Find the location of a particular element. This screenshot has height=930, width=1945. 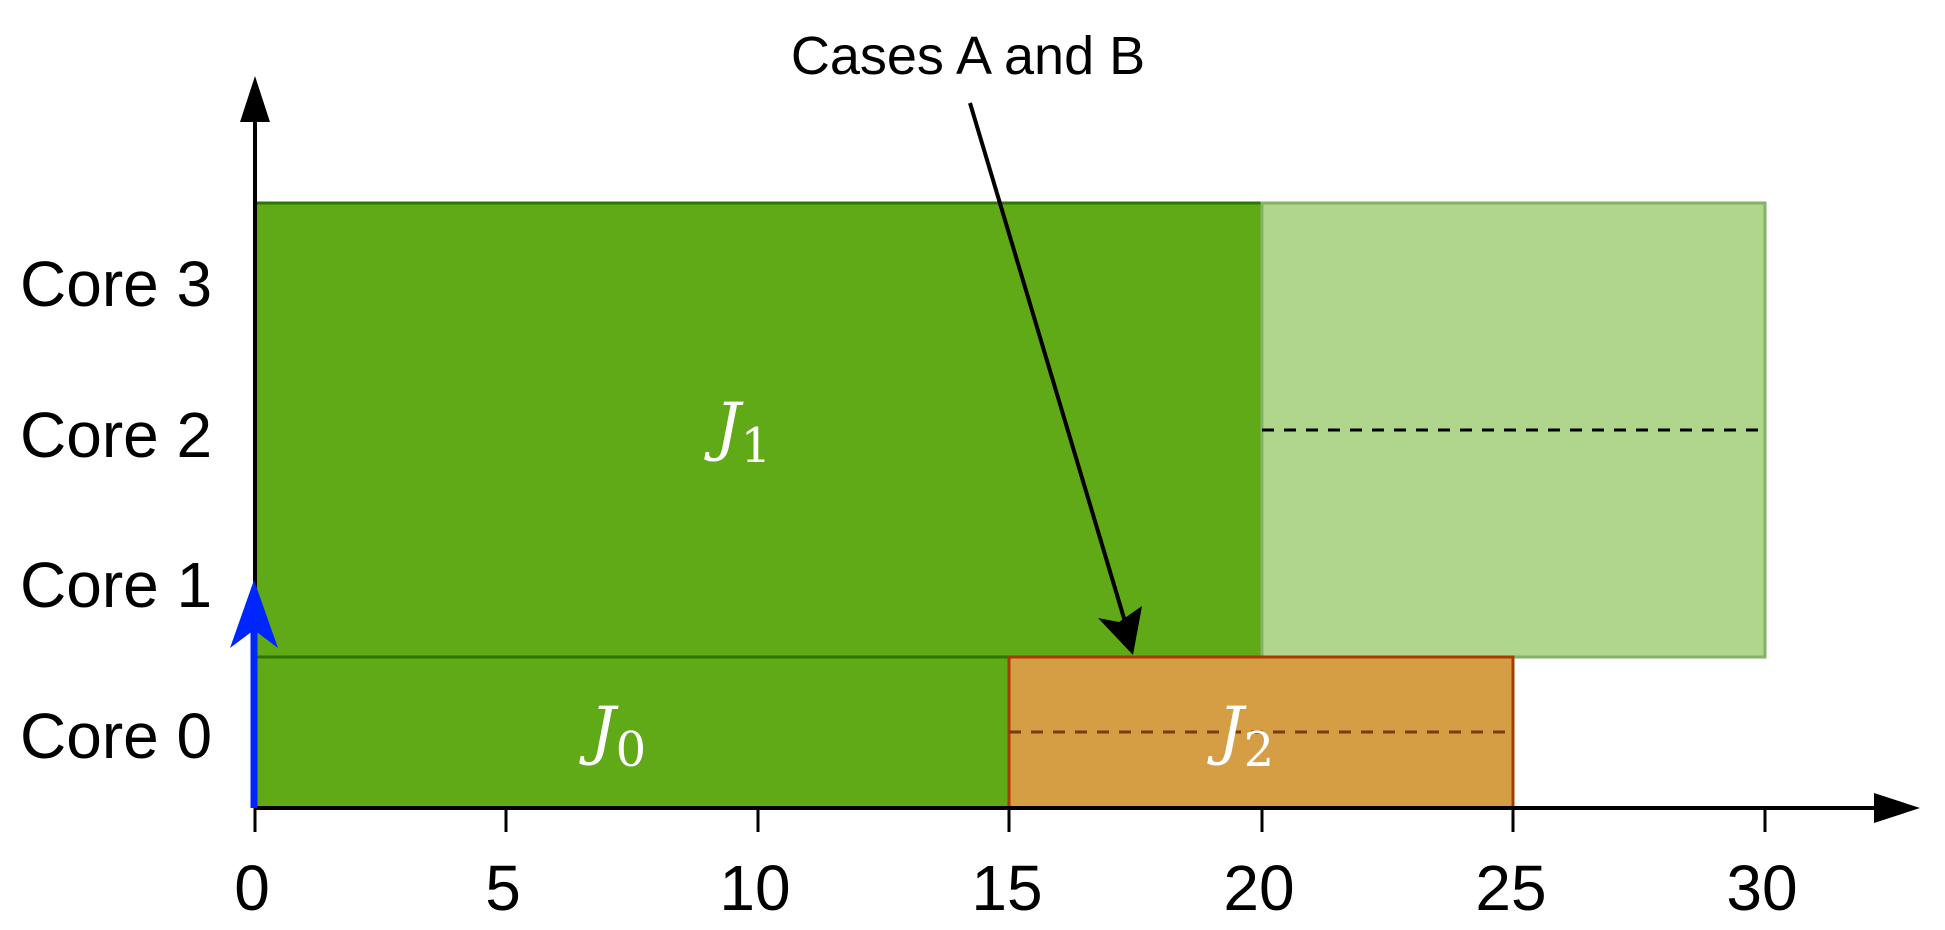

x-axis-arrowhead is located at coordinates (1897, 808).